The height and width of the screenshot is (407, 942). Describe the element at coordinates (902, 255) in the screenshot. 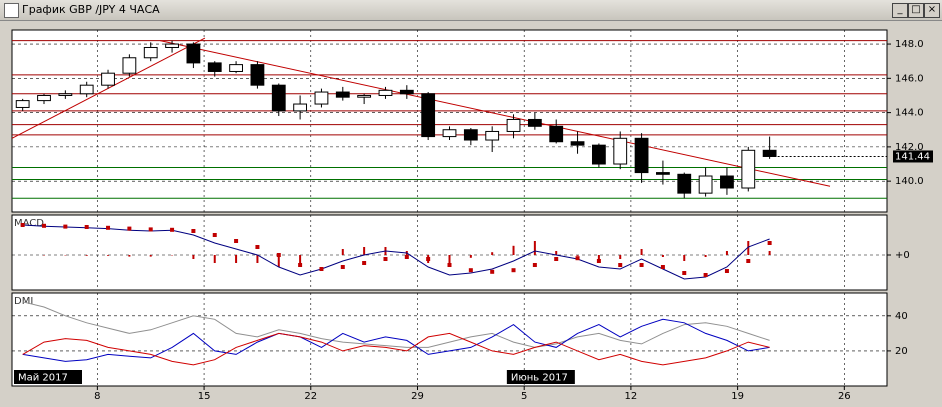

I see `y-tick-label: +0` at that location.